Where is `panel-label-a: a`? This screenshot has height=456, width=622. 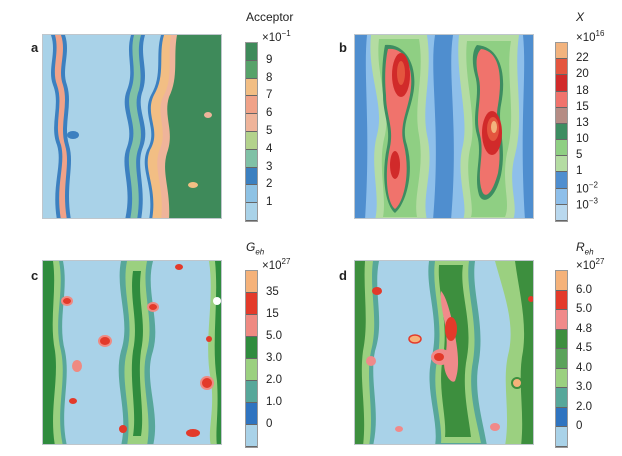
panel-label-a: a is located at coordinates (35, 47).